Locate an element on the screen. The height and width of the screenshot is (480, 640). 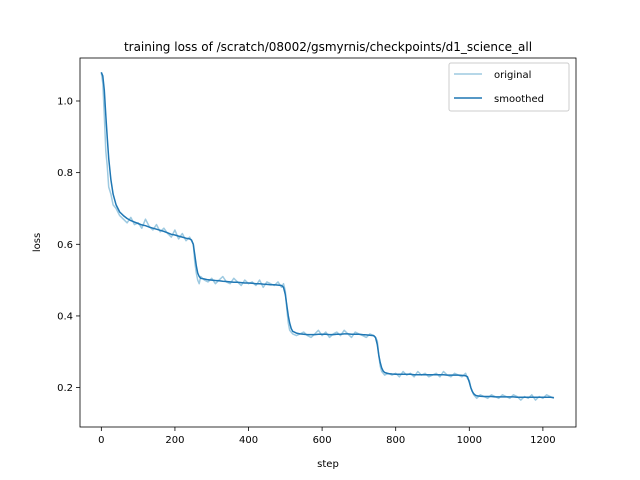
y-tick-label: 0.2 is located at coordinates (65, 388).